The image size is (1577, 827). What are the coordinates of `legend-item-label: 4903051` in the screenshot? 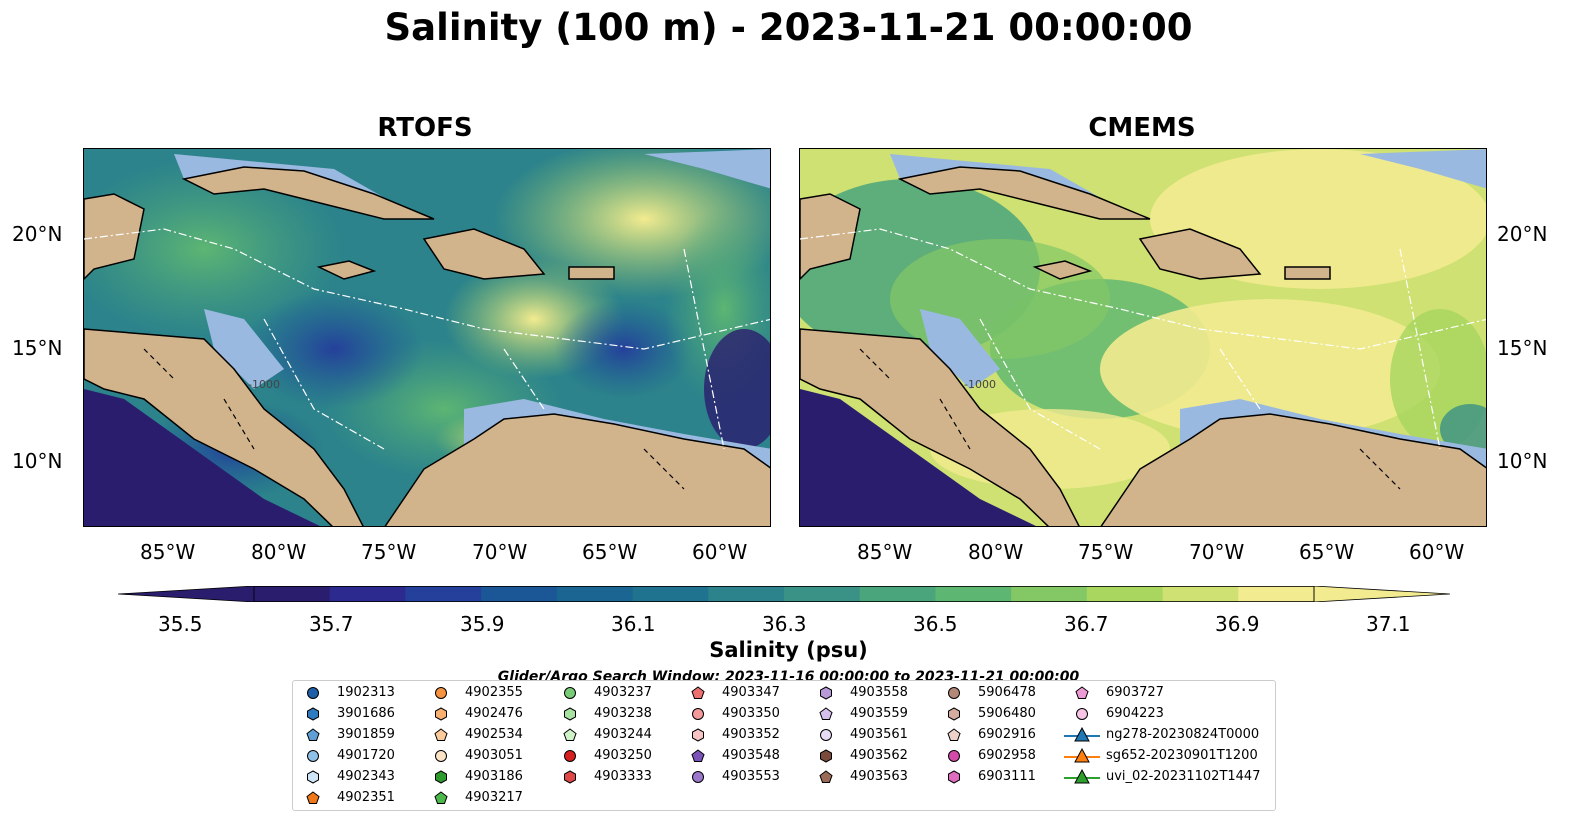 It's located at (494, 755).